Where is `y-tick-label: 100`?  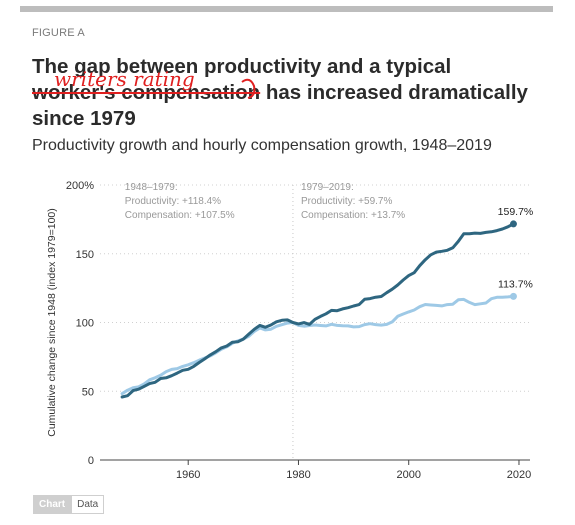 y-tick-label: 100 is located at coordinates (85, 324).